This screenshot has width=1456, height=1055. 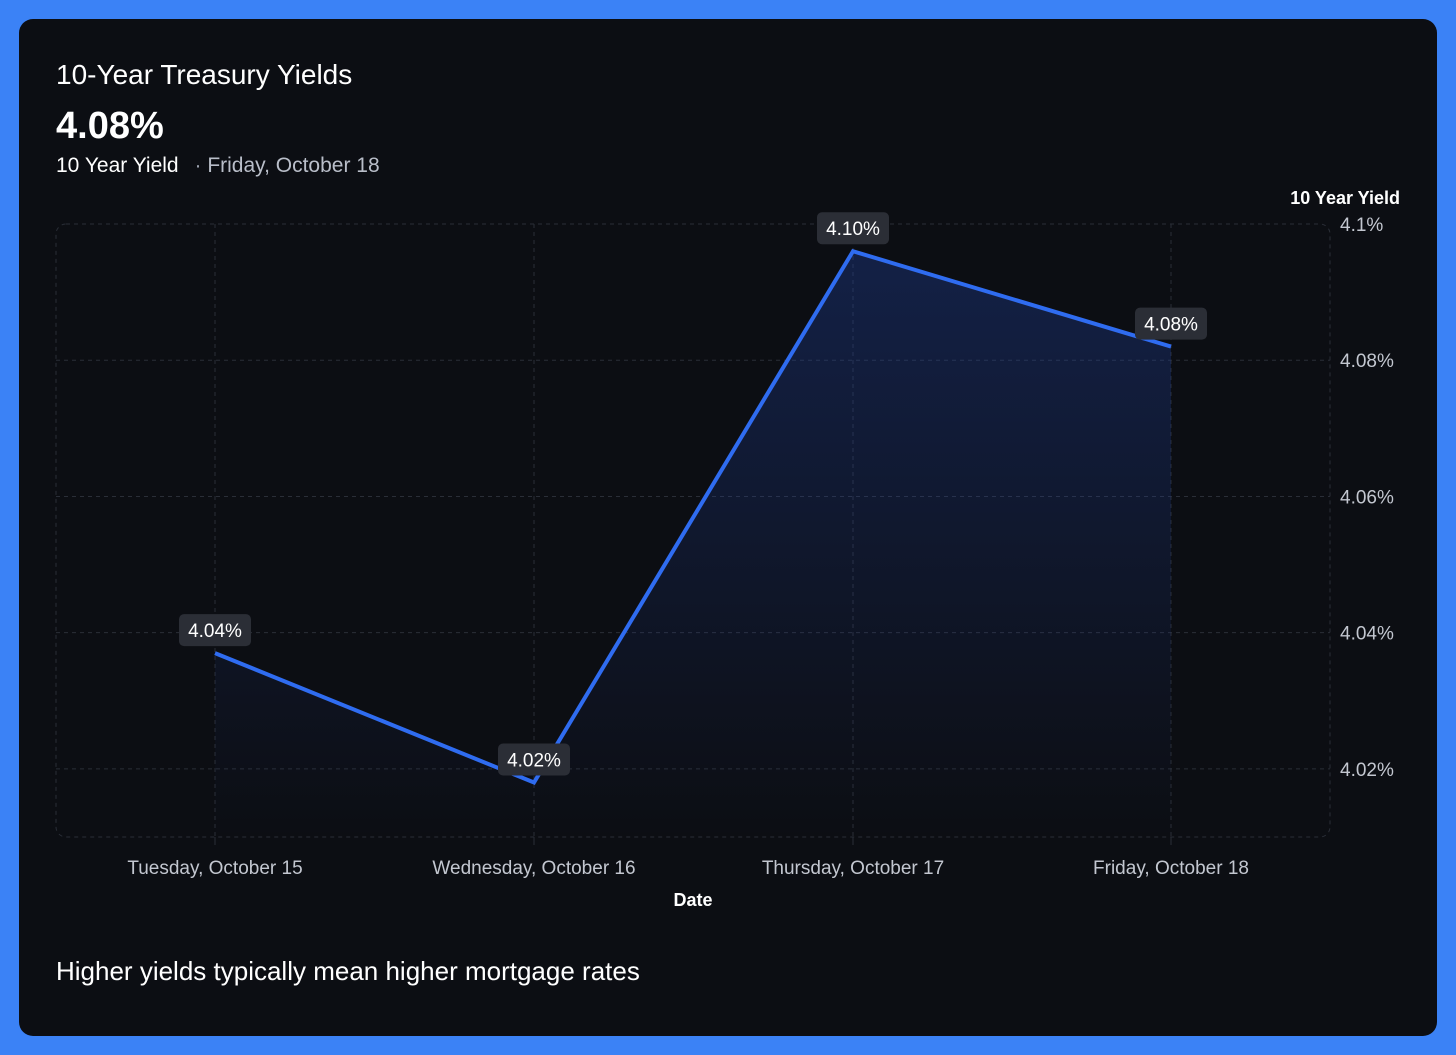 What do you see at coordinates (1361, 225) in the screenshot?
I see `y-tick-label: 4.1%` at bounding box center [1361, 225].